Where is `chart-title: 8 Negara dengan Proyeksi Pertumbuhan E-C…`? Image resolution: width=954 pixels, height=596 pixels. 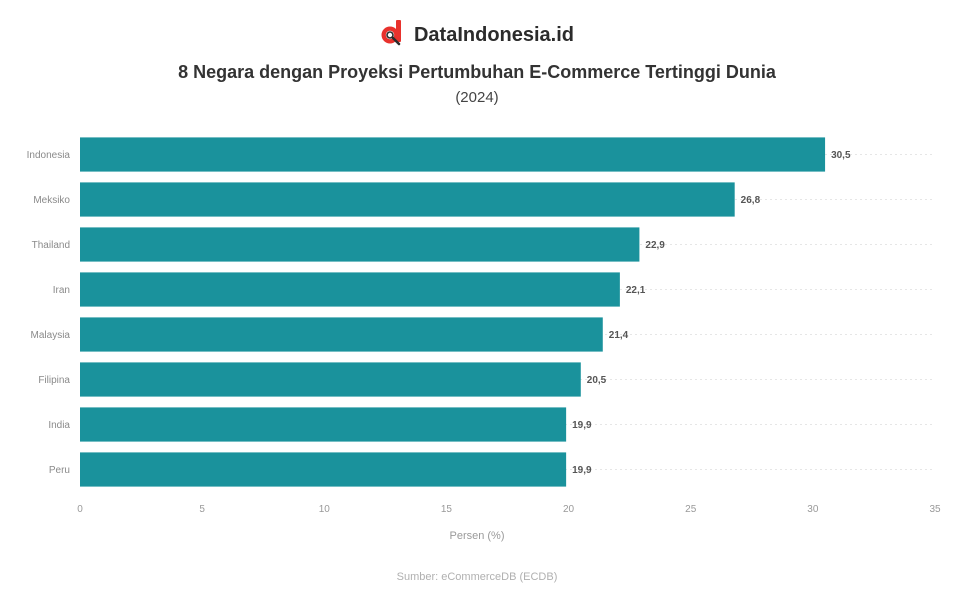
chart-title: 8 Negara dengan Proyeksi Pertumbuhan E-C… is located at coordinates (477, 72).